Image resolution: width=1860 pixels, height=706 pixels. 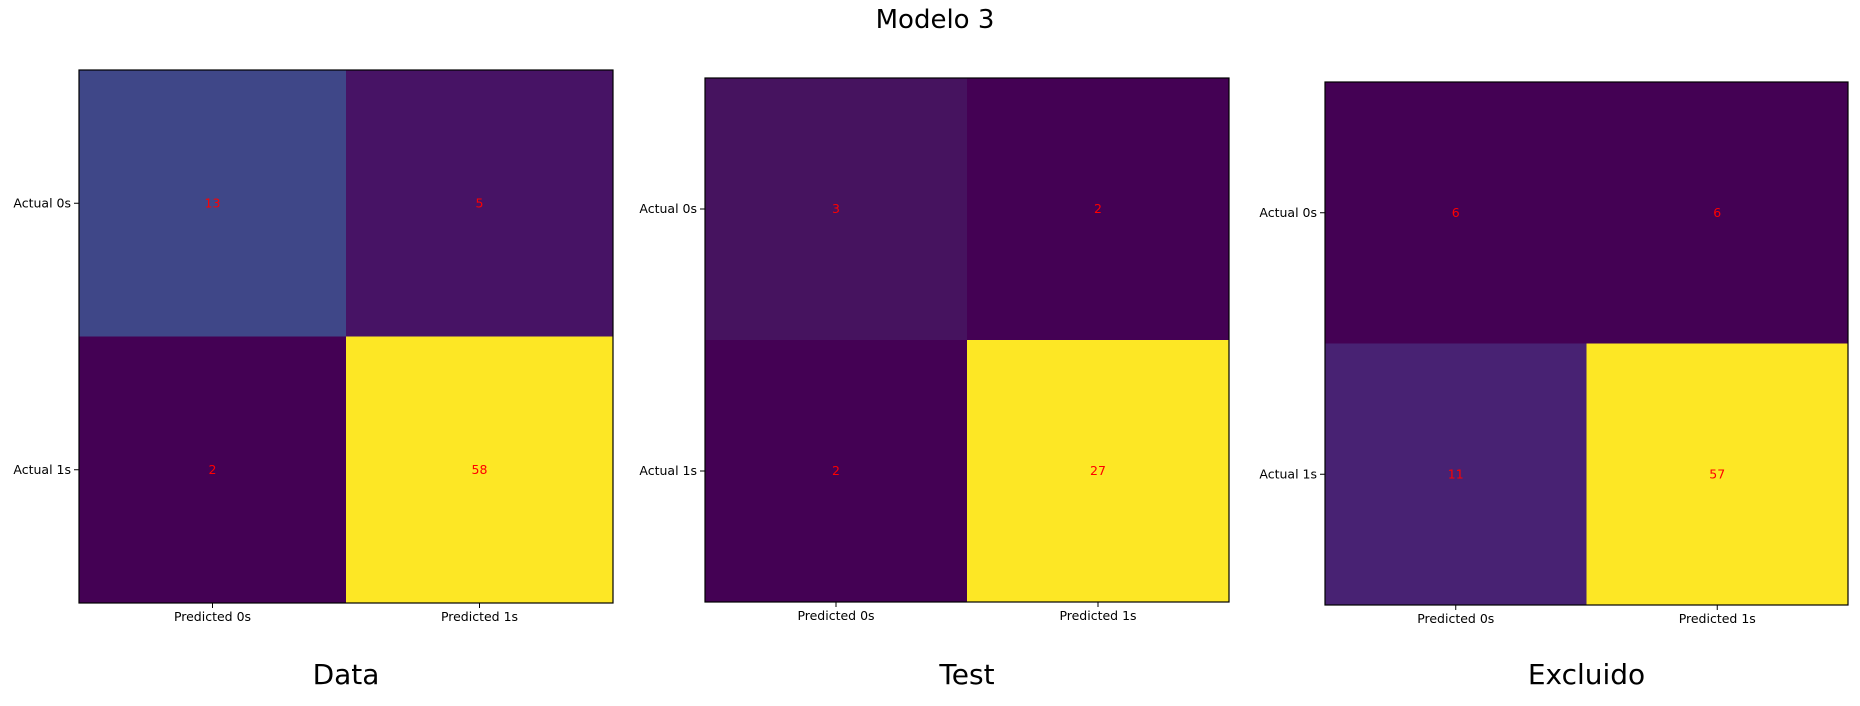 I want to click on panel-caption: Data, so click(x=346, y=674).